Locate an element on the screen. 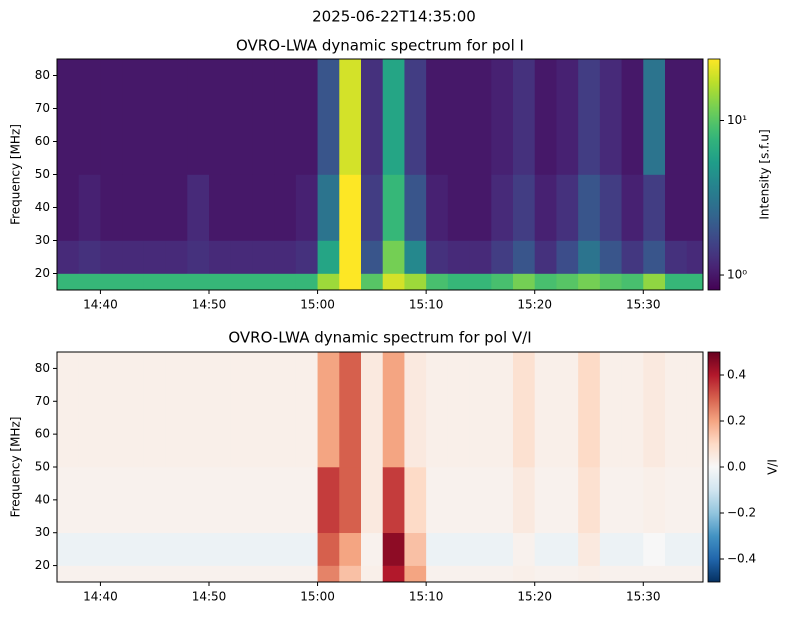 This screenshot has width=789, height=617. y-tick-label: 40 is located at coordinates (42, 207).